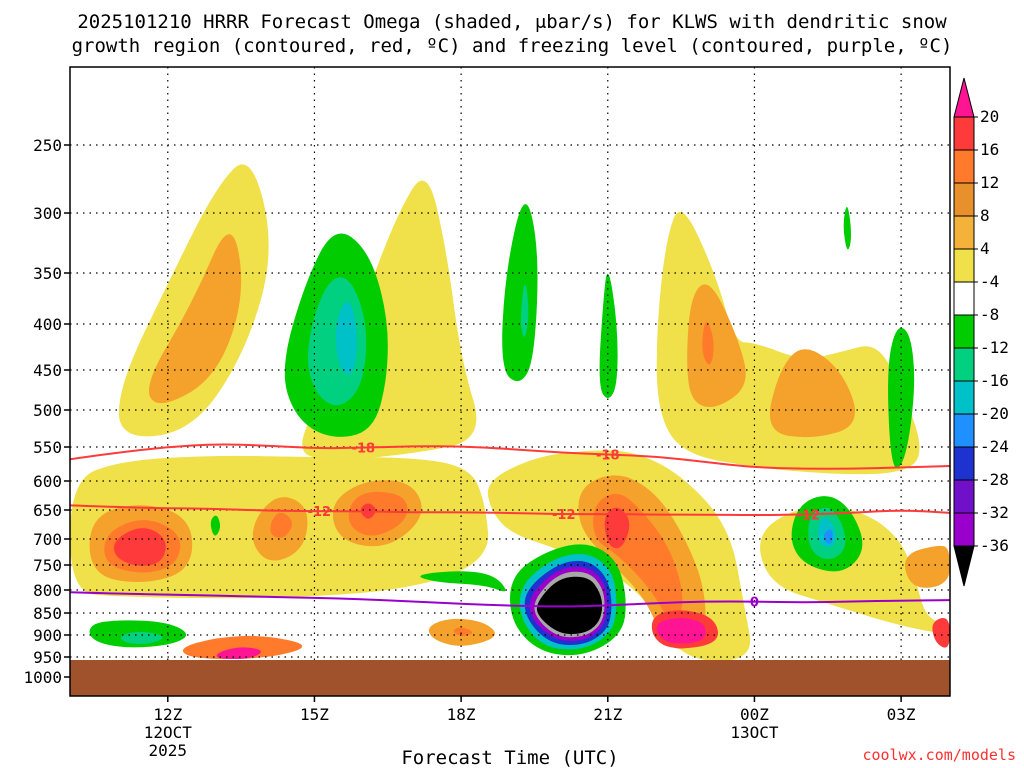  I want to click on y-tick-label-250: 250, so click(47, 145).